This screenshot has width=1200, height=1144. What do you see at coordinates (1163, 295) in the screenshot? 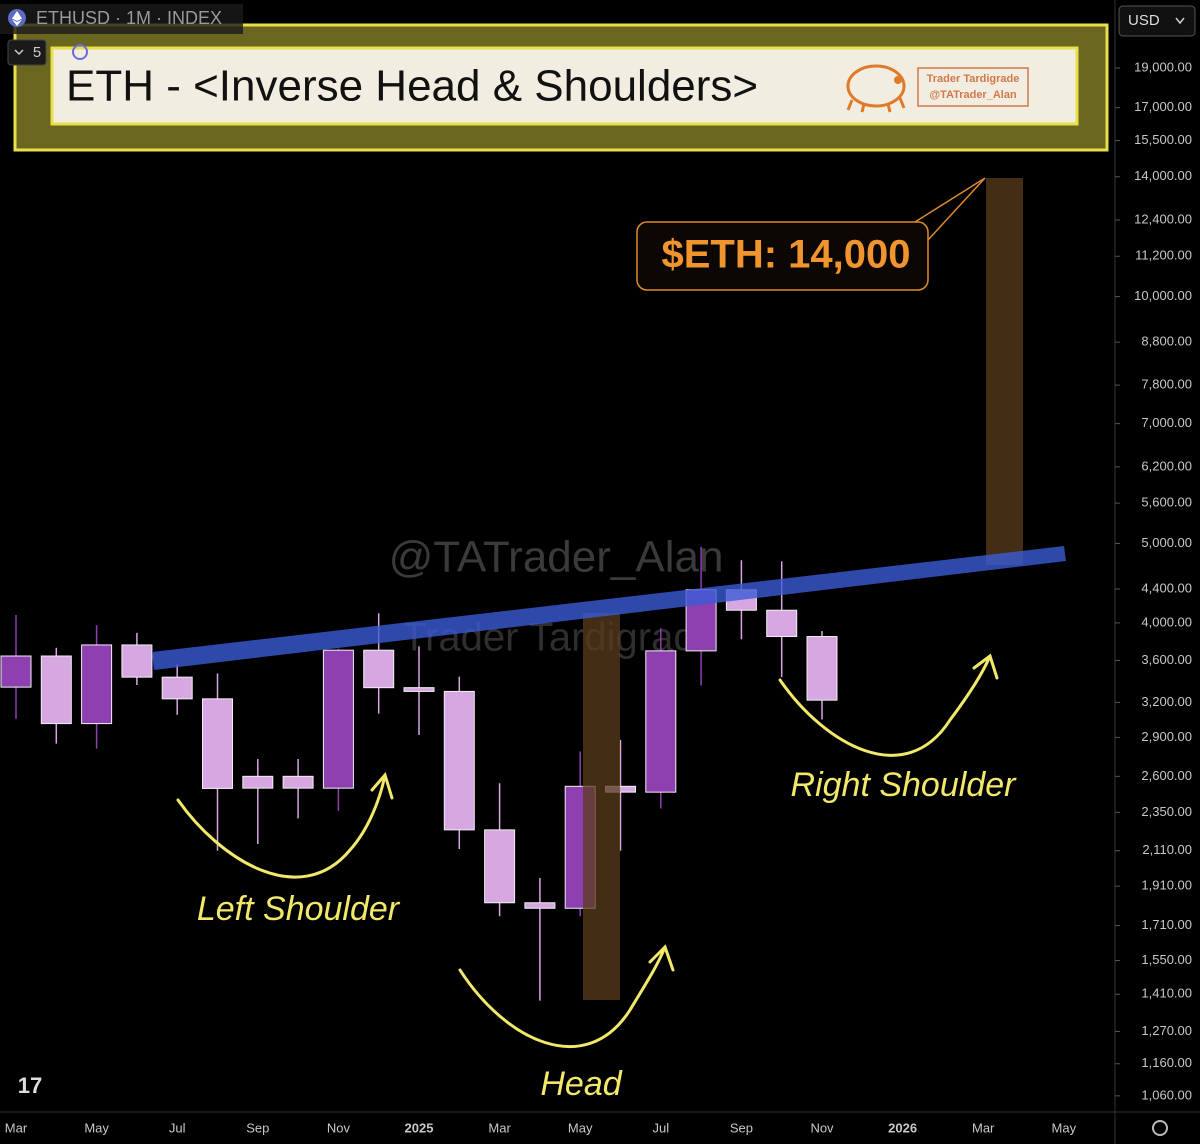
I see `y-tick-label: 10,000.00` at bounding box center [1163, 295].